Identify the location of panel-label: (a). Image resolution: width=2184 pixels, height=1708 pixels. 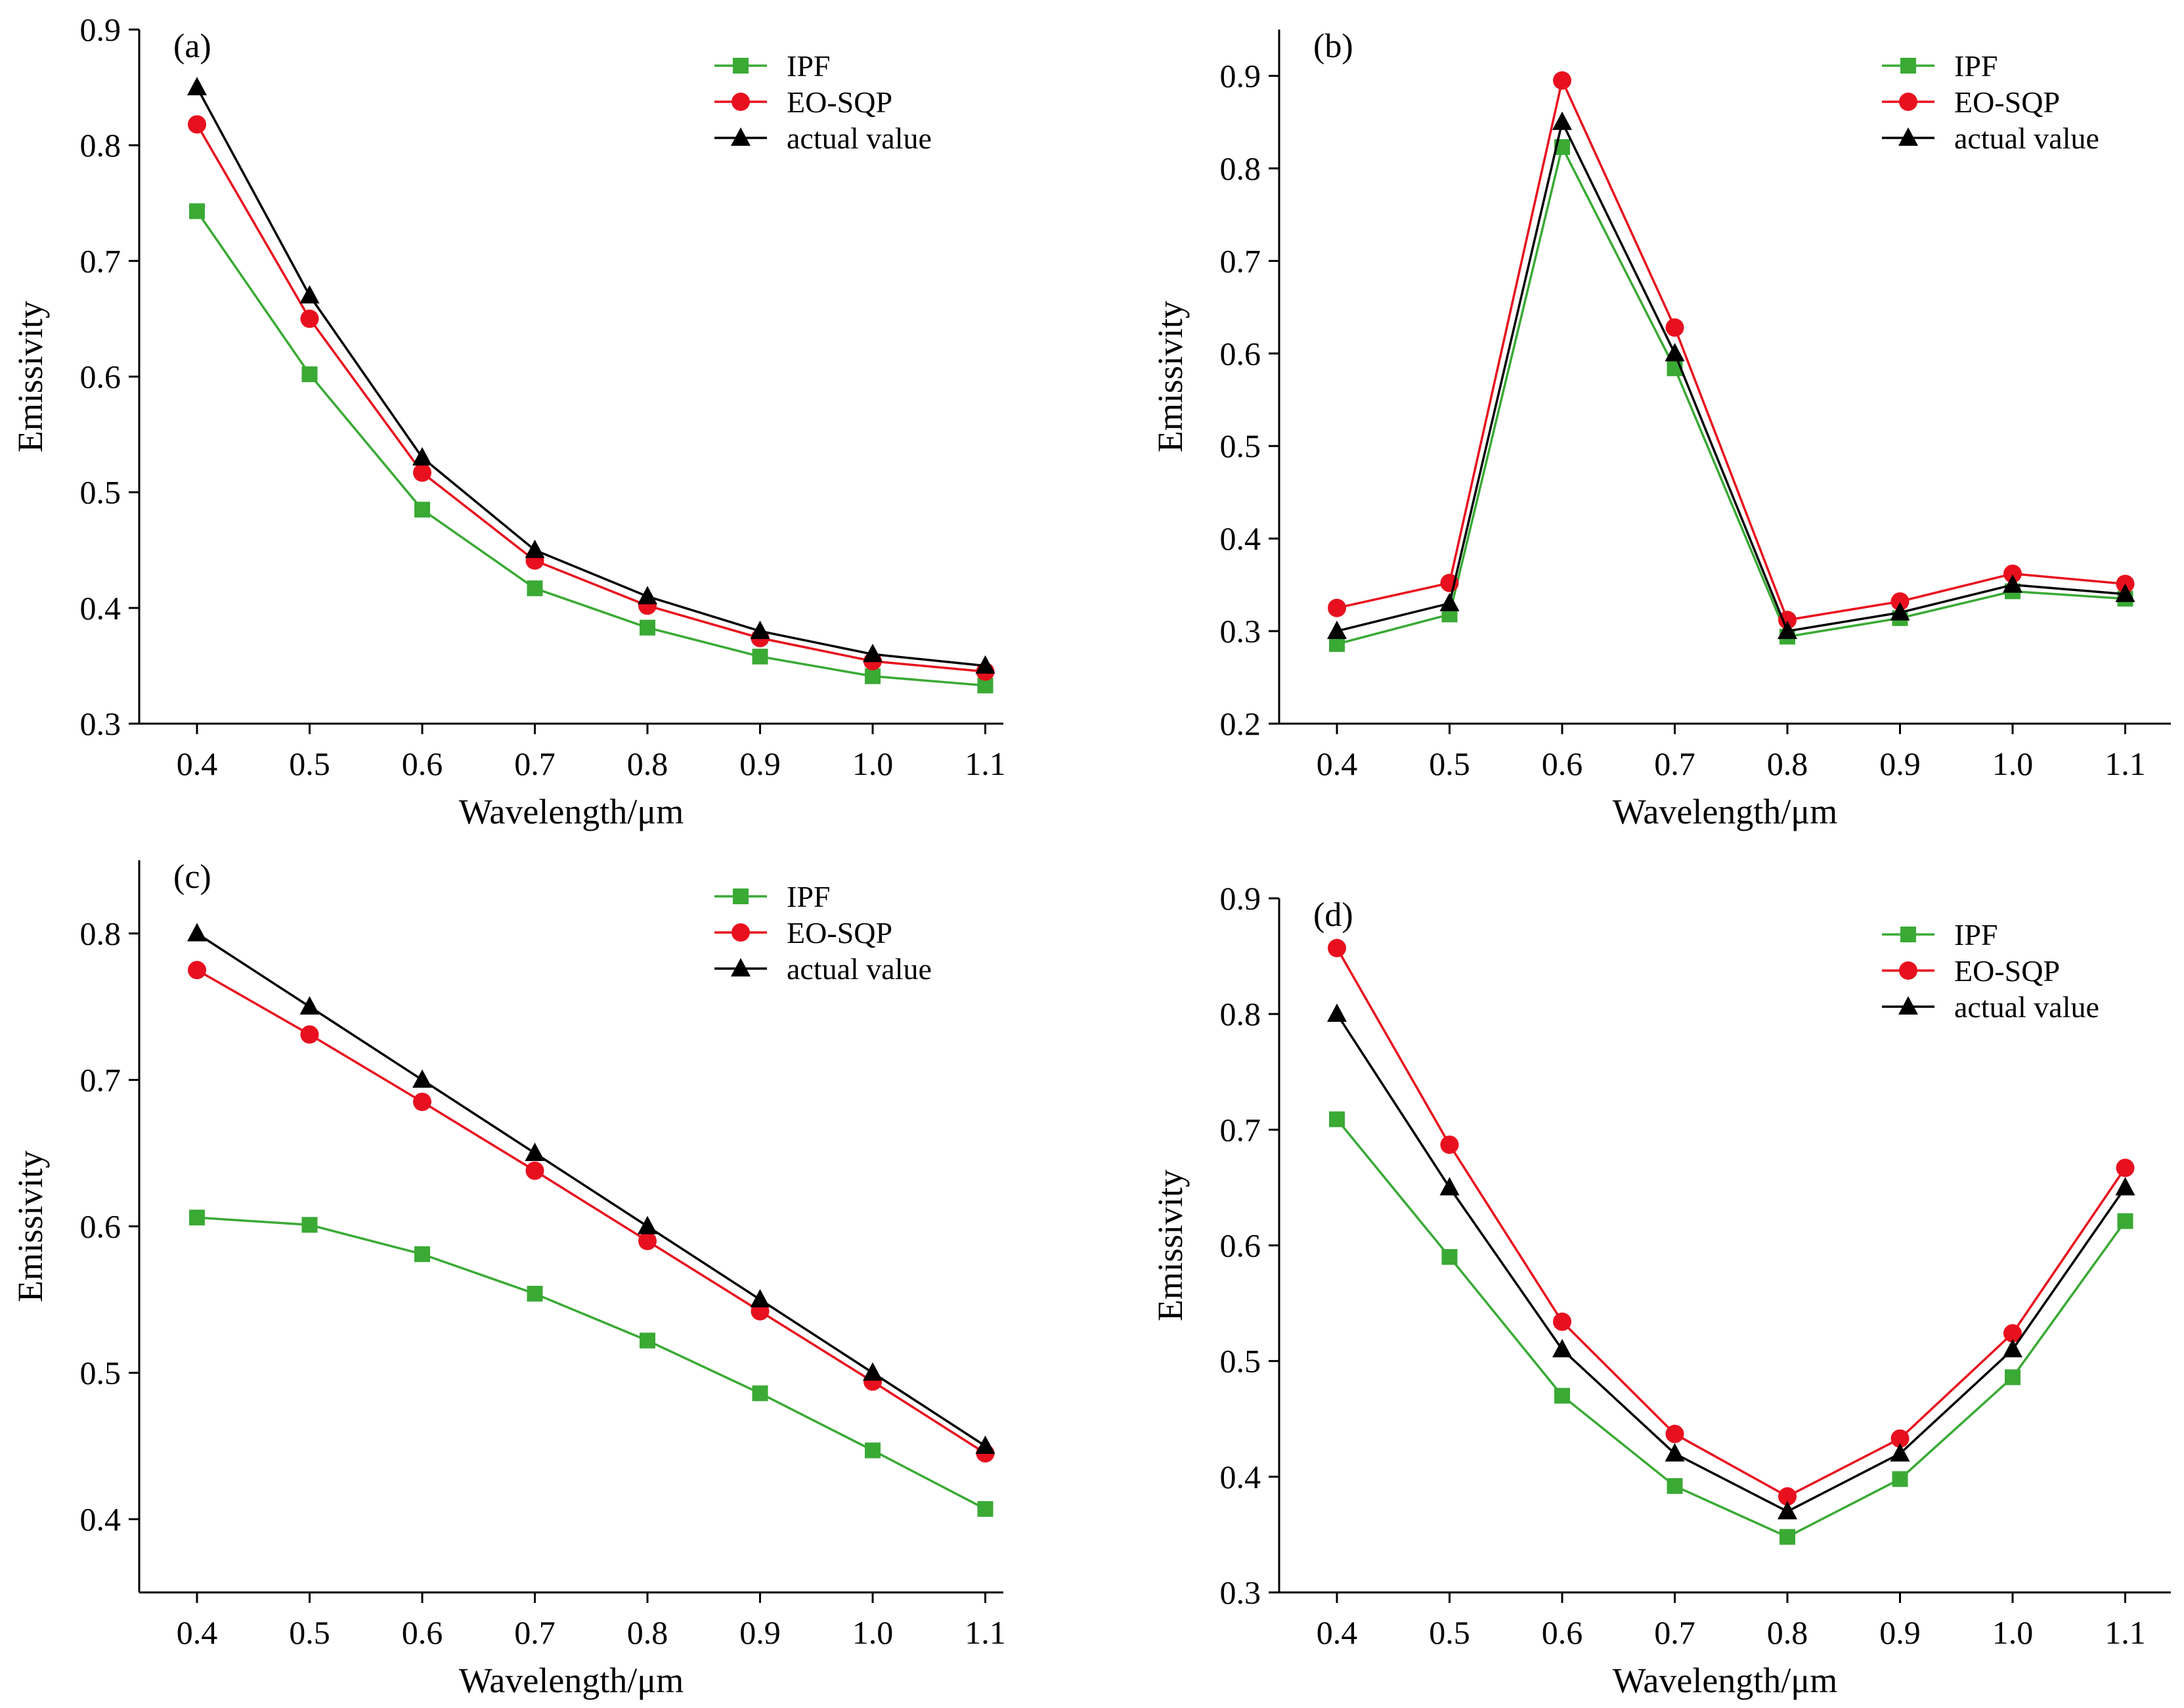
(192, 47).